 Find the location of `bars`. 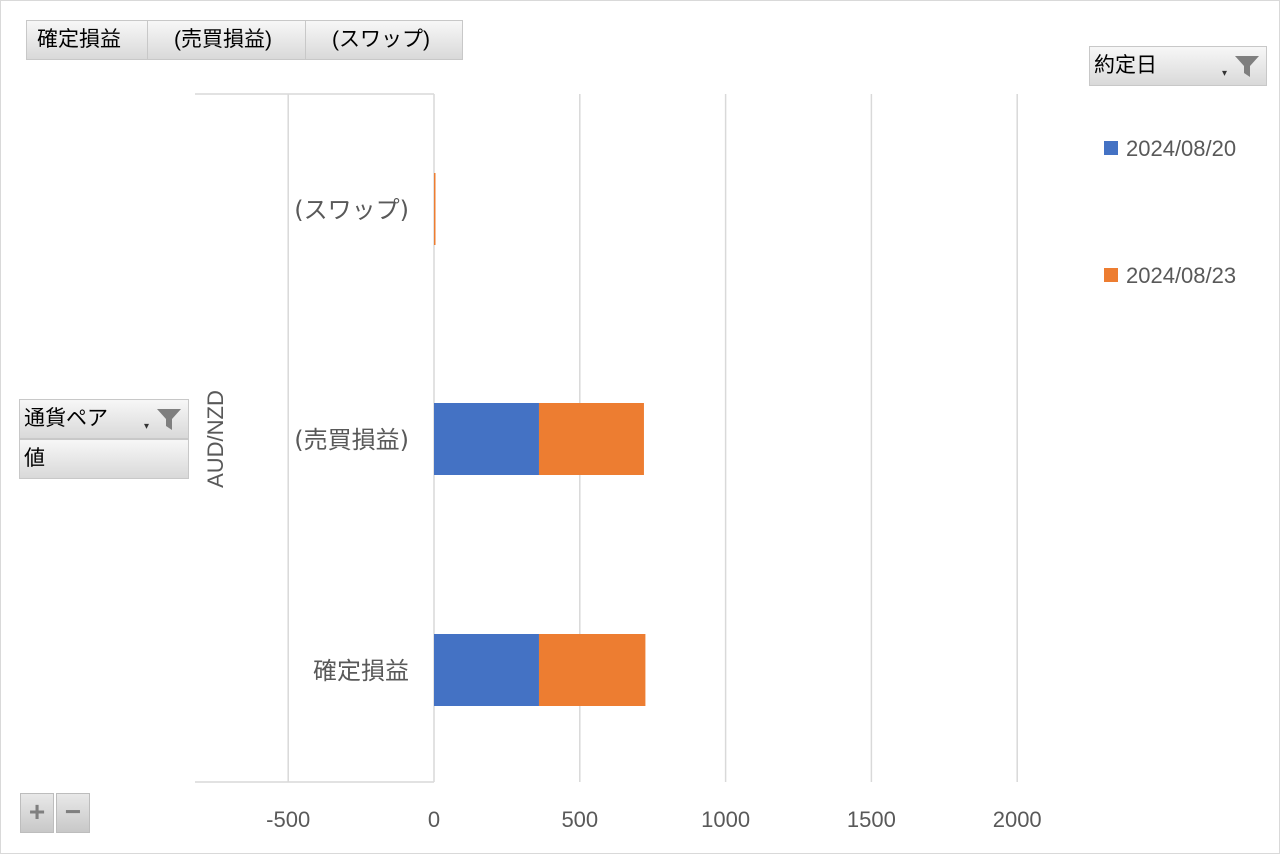

bars is located at coordinates (540, 439).